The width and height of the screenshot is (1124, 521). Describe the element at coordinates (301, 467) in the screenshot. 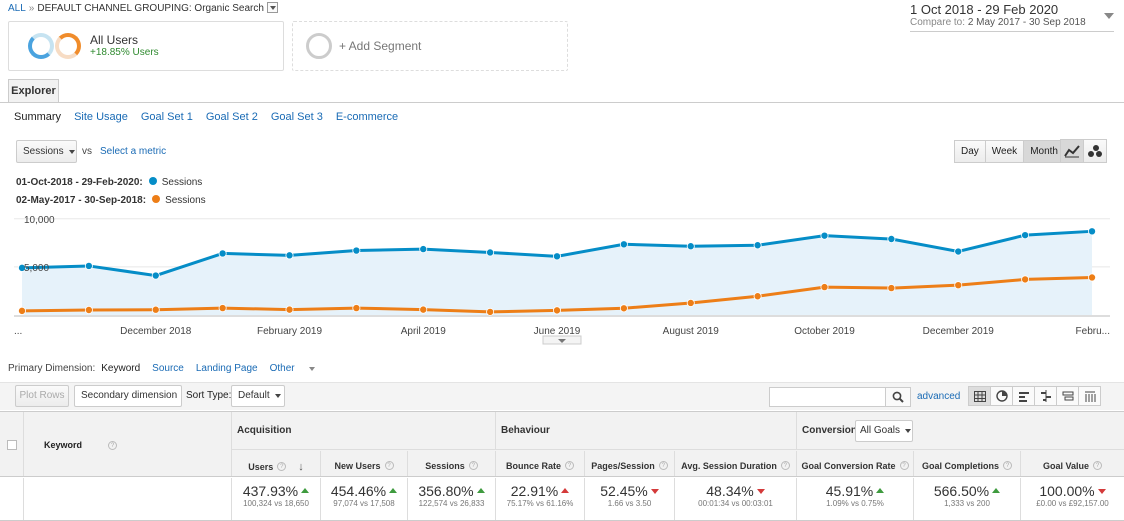

I see `sort-descending-icon: ↓` at that location.